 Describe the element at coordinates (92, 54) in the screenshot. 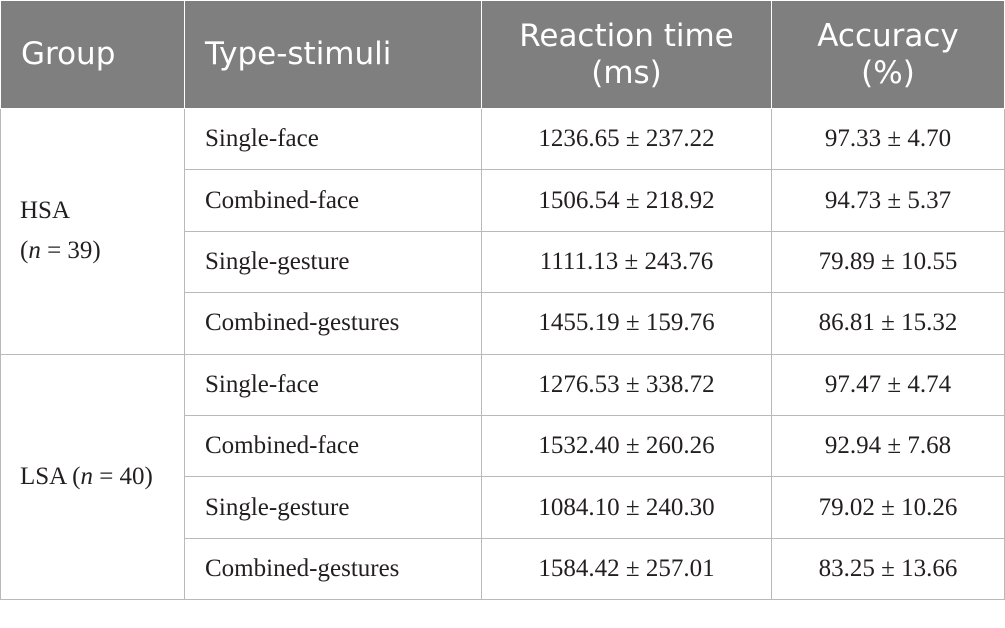

I see `header-group: Group` at that location.